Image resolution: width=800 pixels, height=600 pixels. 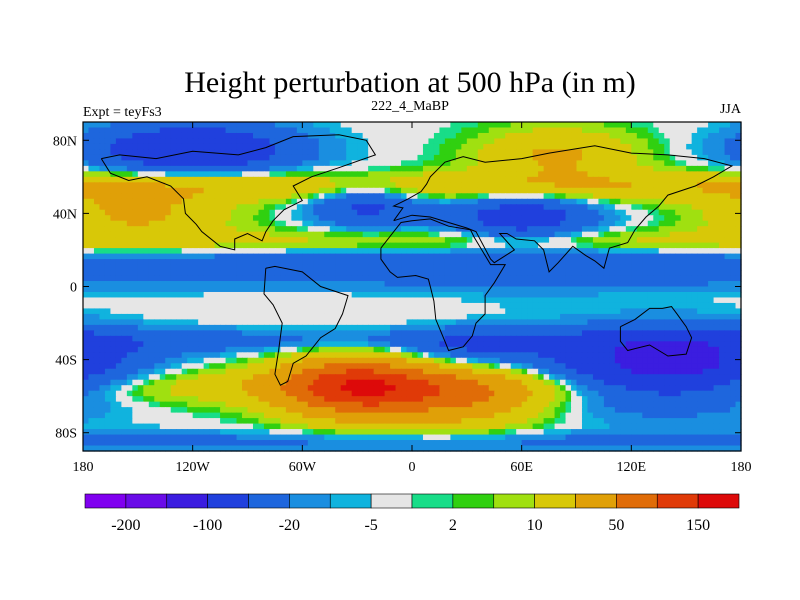 What do you see at coordinates (412, 513) in the screenshot?
I see `colorbar: -200 -100 -20 -5 2 10 50 150` at bounding box center [412, 513].